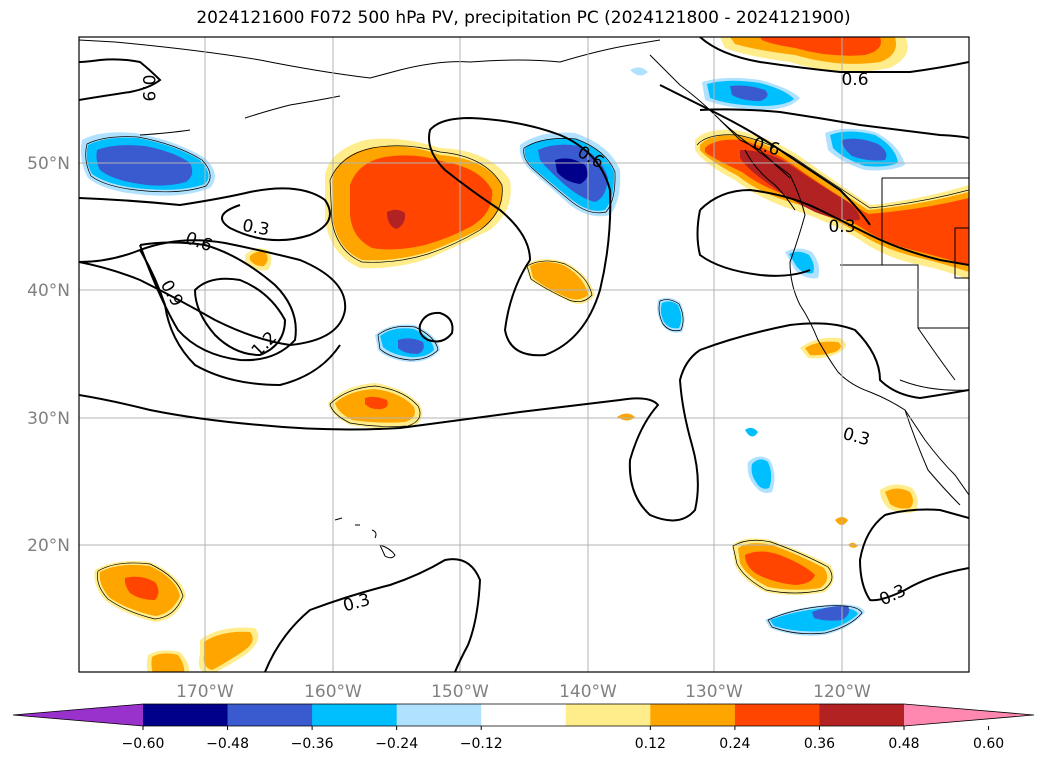 This screenshot has width=1047, height=765. Describe the element at coordinates (842, 692) in the screenshot. I see `lon-label: 120°W` at that location.